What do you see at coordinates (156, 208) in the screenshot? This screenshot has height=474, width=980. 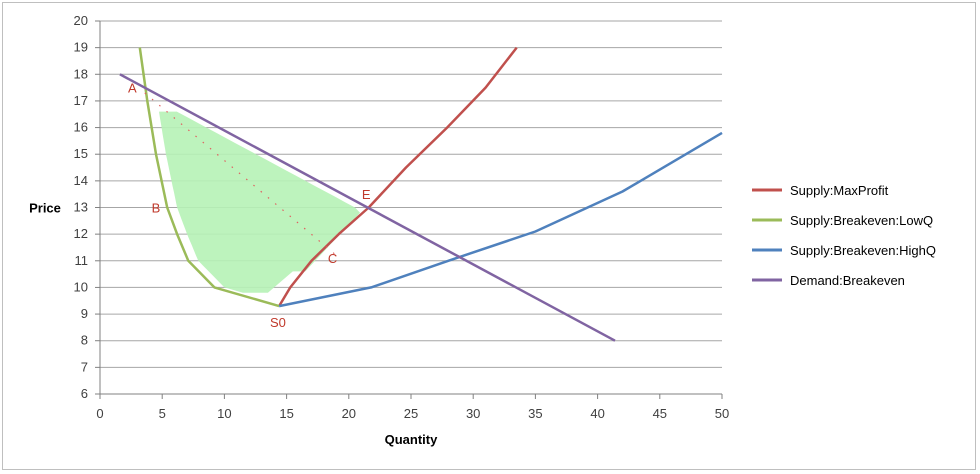 I see `point-label-b: B` at bounding box center [156, 208].